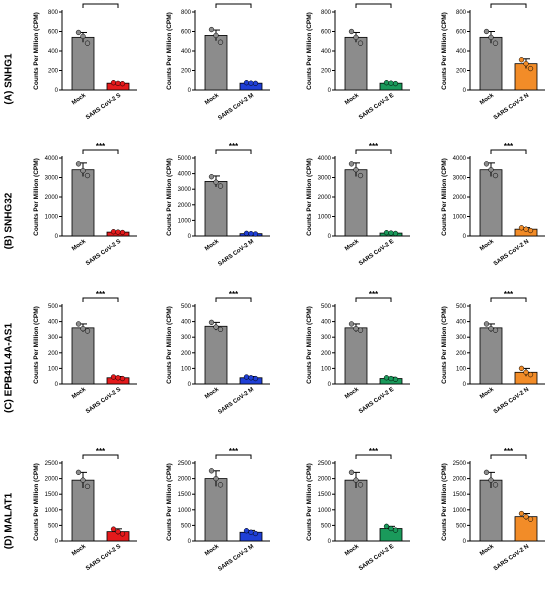 The height and width of the screenshot is (598, 550). Describe the element at coordinates (185, 159) in the screenshot. I see `y-tick-label: 5000` at that location.